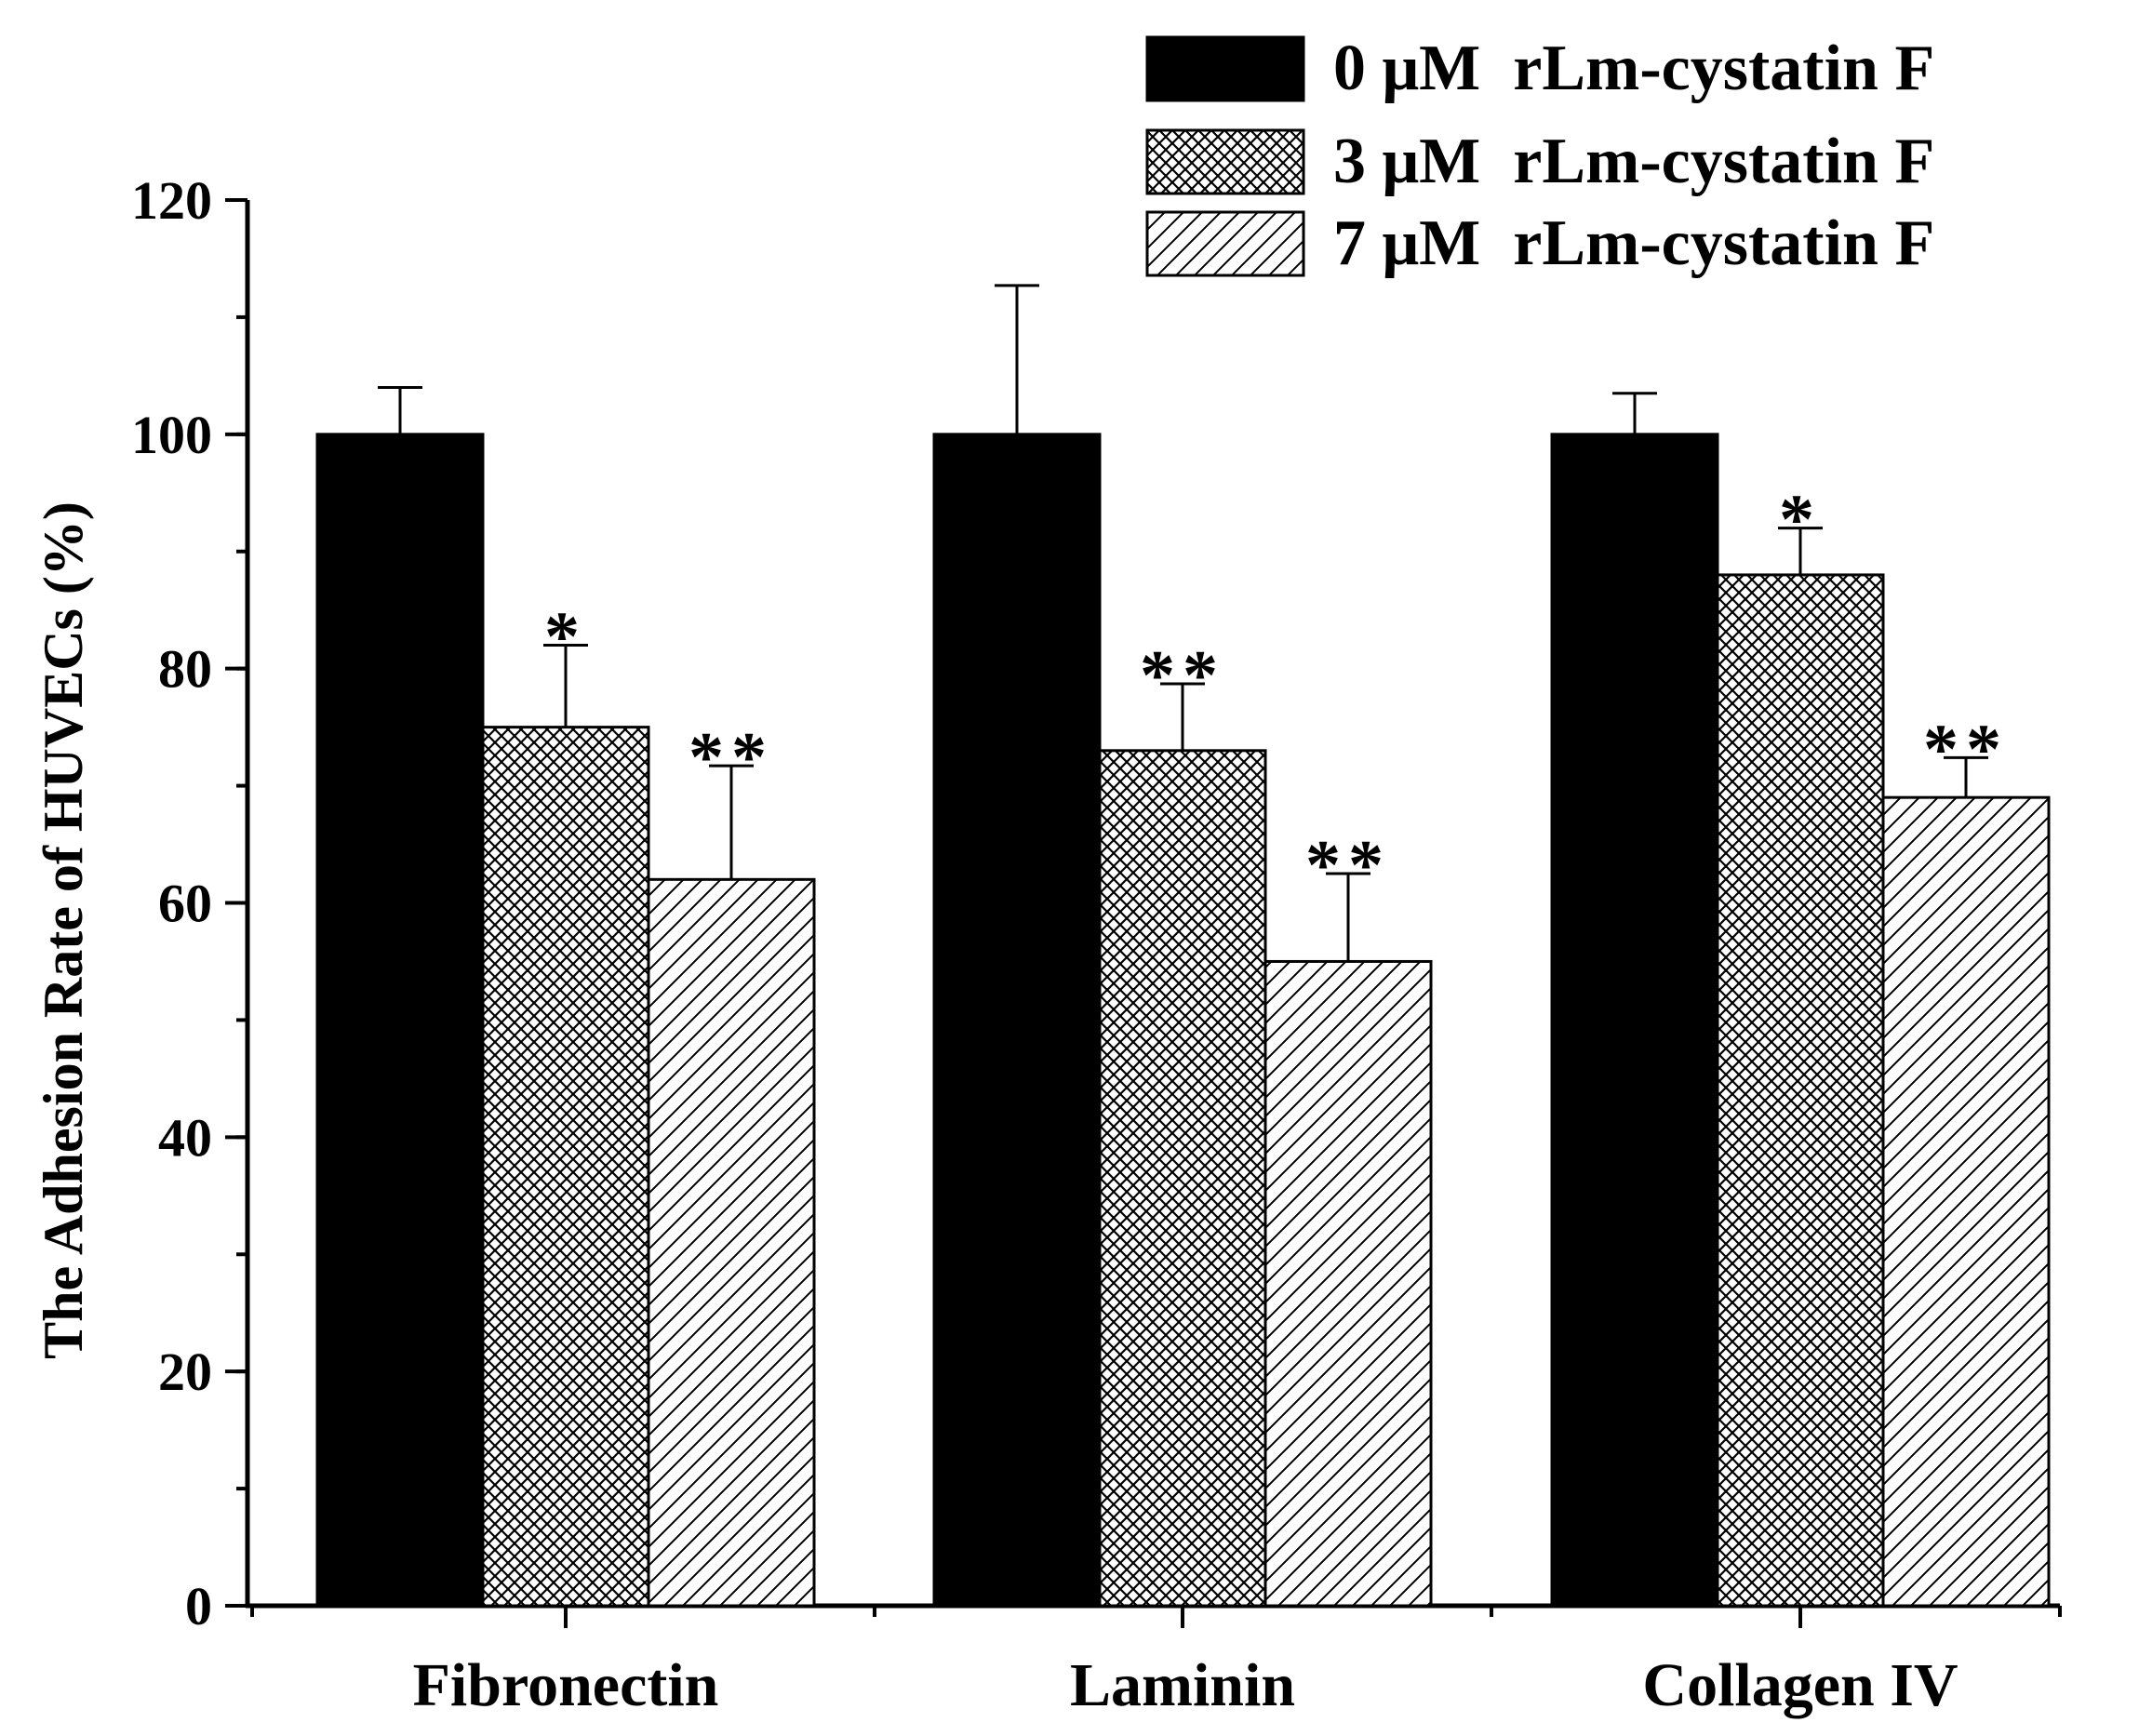 The image size is (2139, 1736). Describe the element at coordinates (185, 669) in the screenshot. I see `y-tick-label: 80` at that location.